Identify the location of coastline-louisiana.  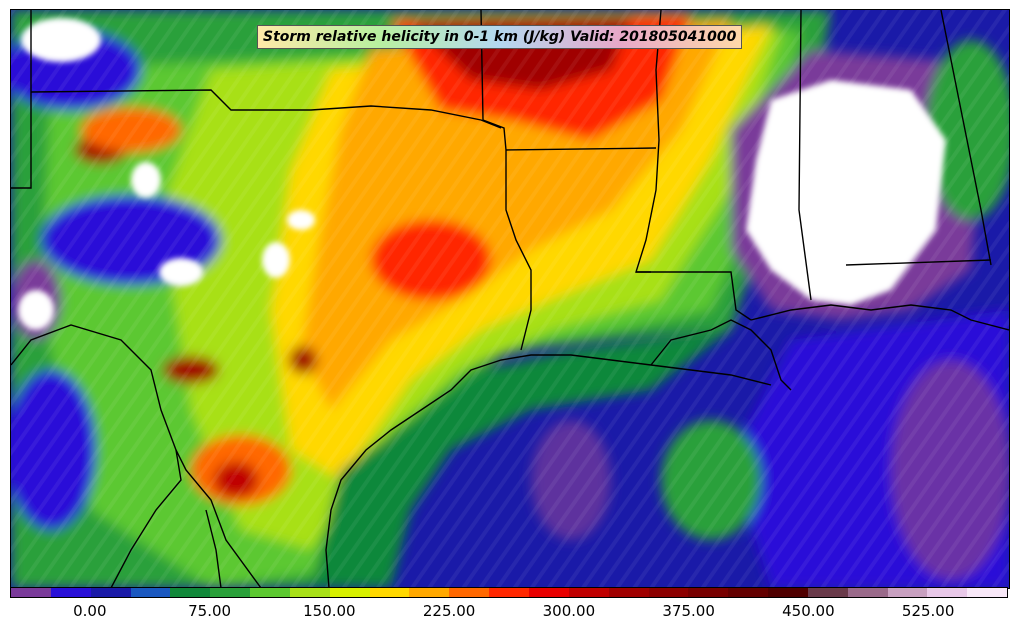
(721, 355).